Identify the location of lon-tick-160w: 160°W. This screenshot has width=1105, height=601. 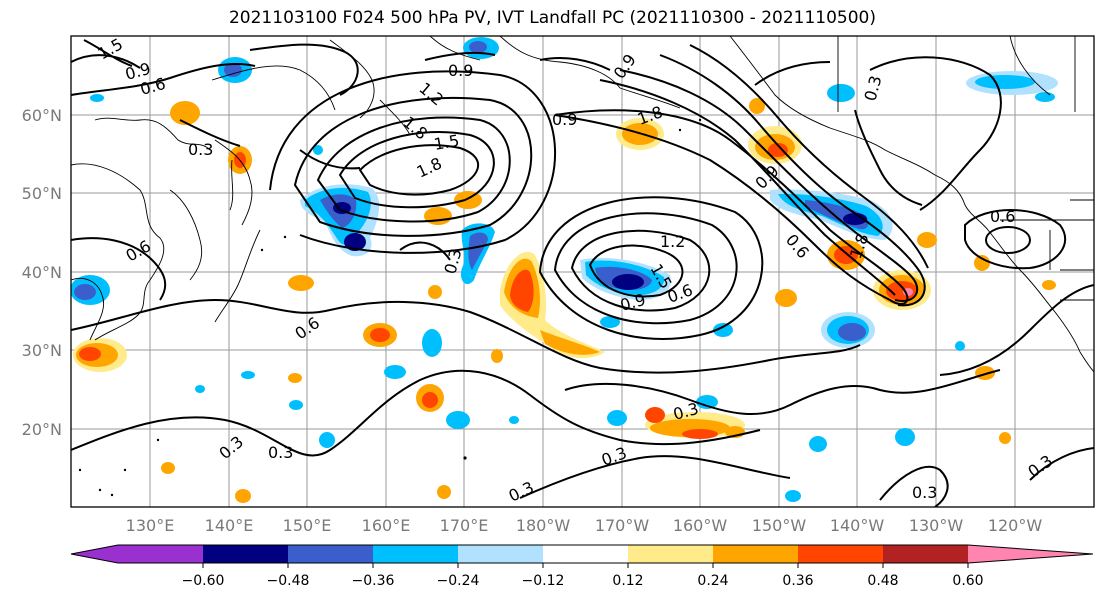
(700, 525).